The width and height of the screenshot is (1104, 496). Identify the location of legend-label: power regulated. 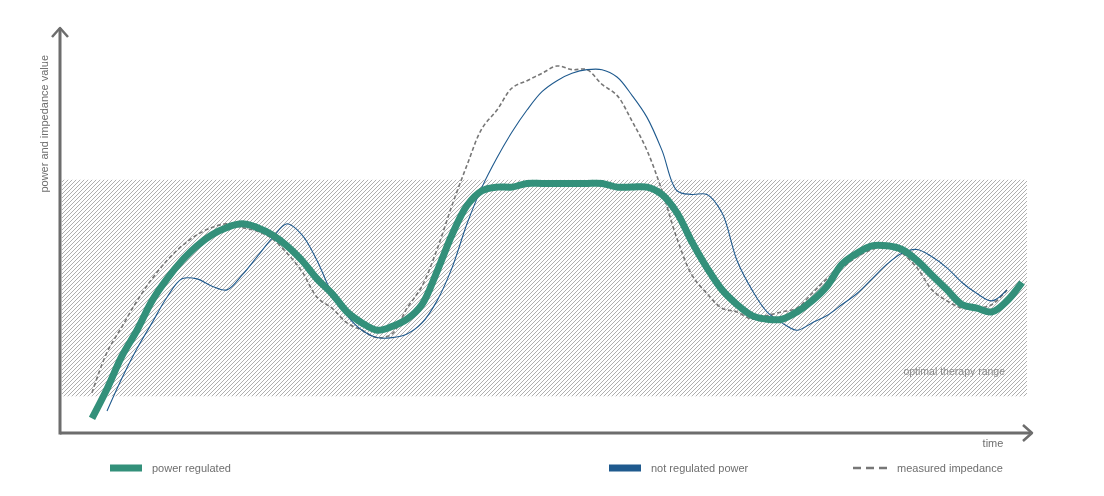
(191, 468).